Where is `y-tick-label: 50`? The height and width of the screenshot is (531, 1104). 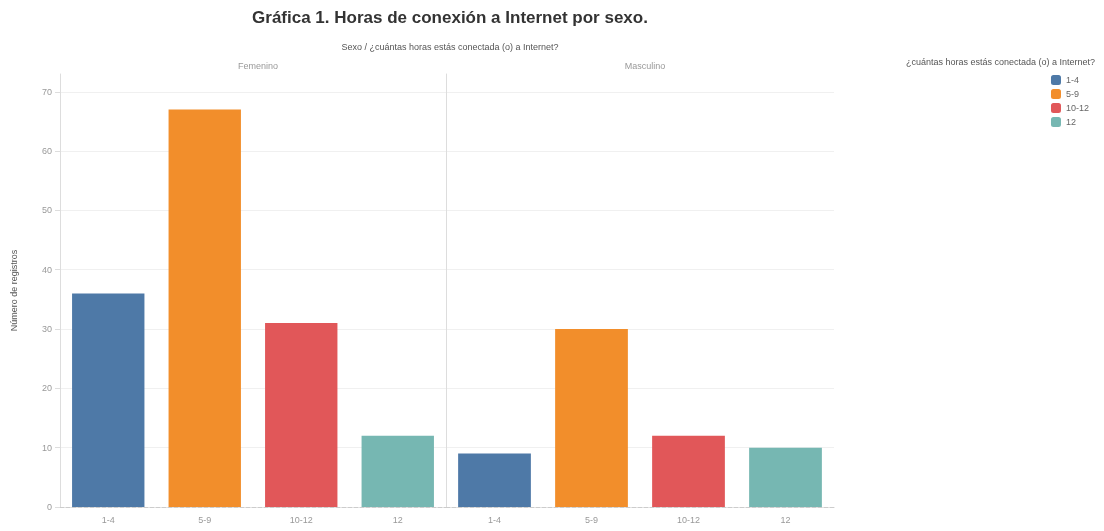
y-tick-label: 50 is located at coordinates (46, 210).